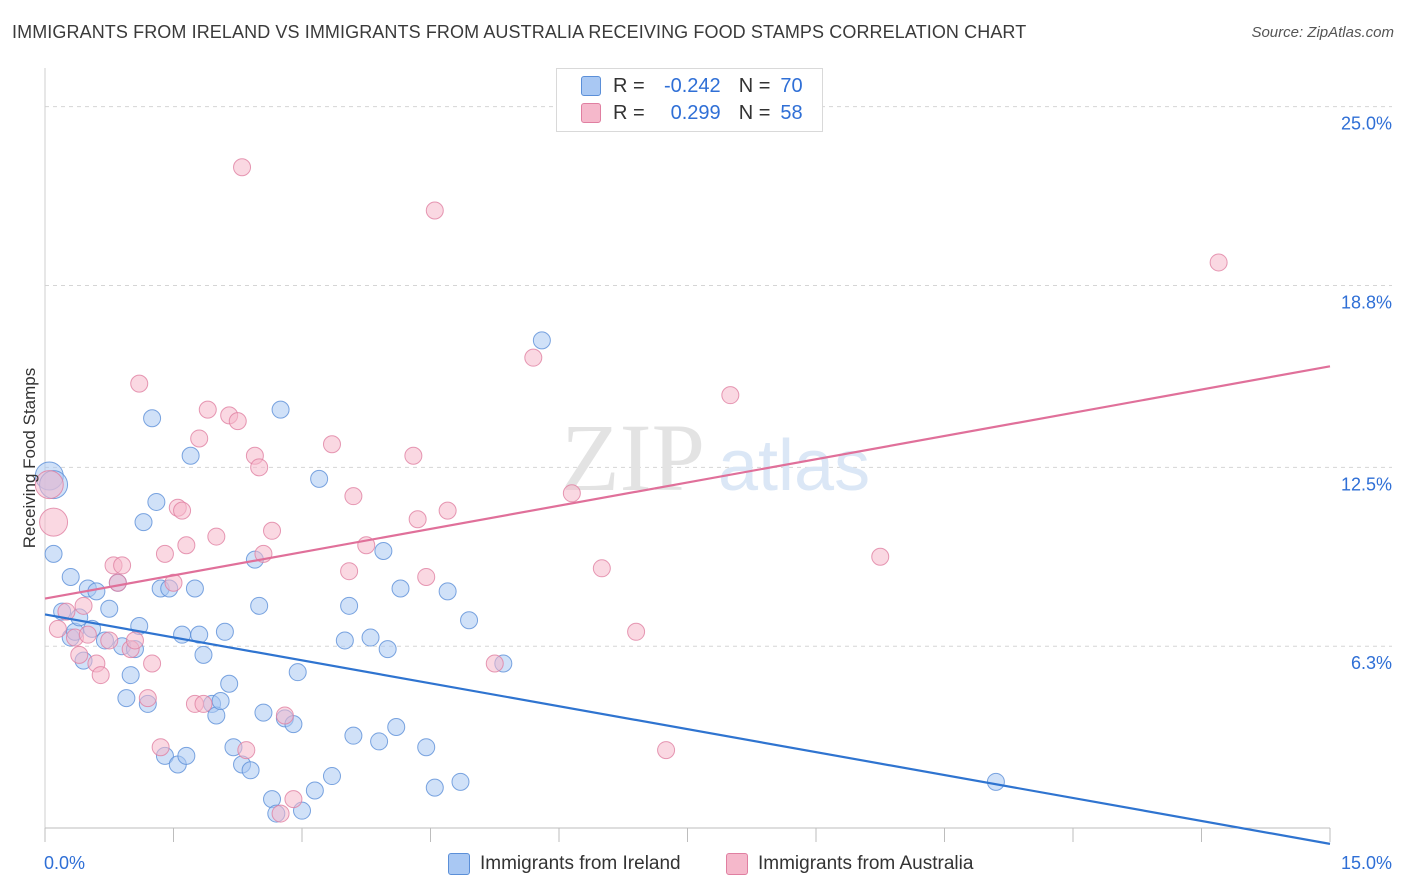  I want to click on r-value: -0.242, so click(692, 85).